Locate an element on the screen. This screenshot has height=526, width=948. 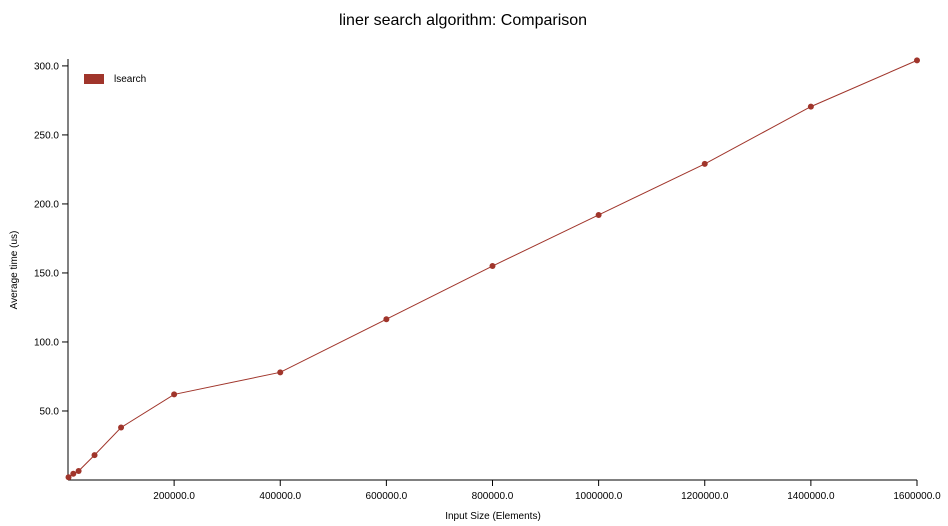
x-tick-label: 400000.0 is located at coordinates (280, 496).